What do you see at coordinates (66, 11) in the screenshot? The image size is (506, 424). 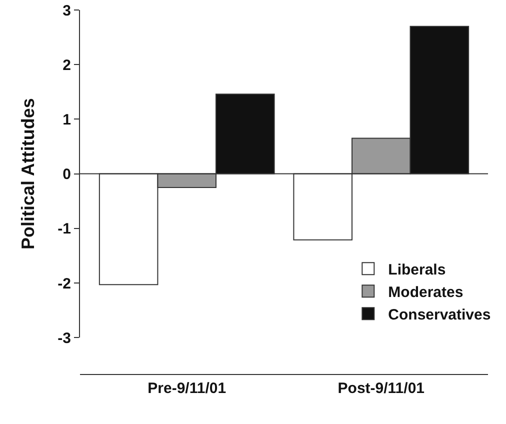 I see `y-tick-label: 3` at bounding box center [66, 11].